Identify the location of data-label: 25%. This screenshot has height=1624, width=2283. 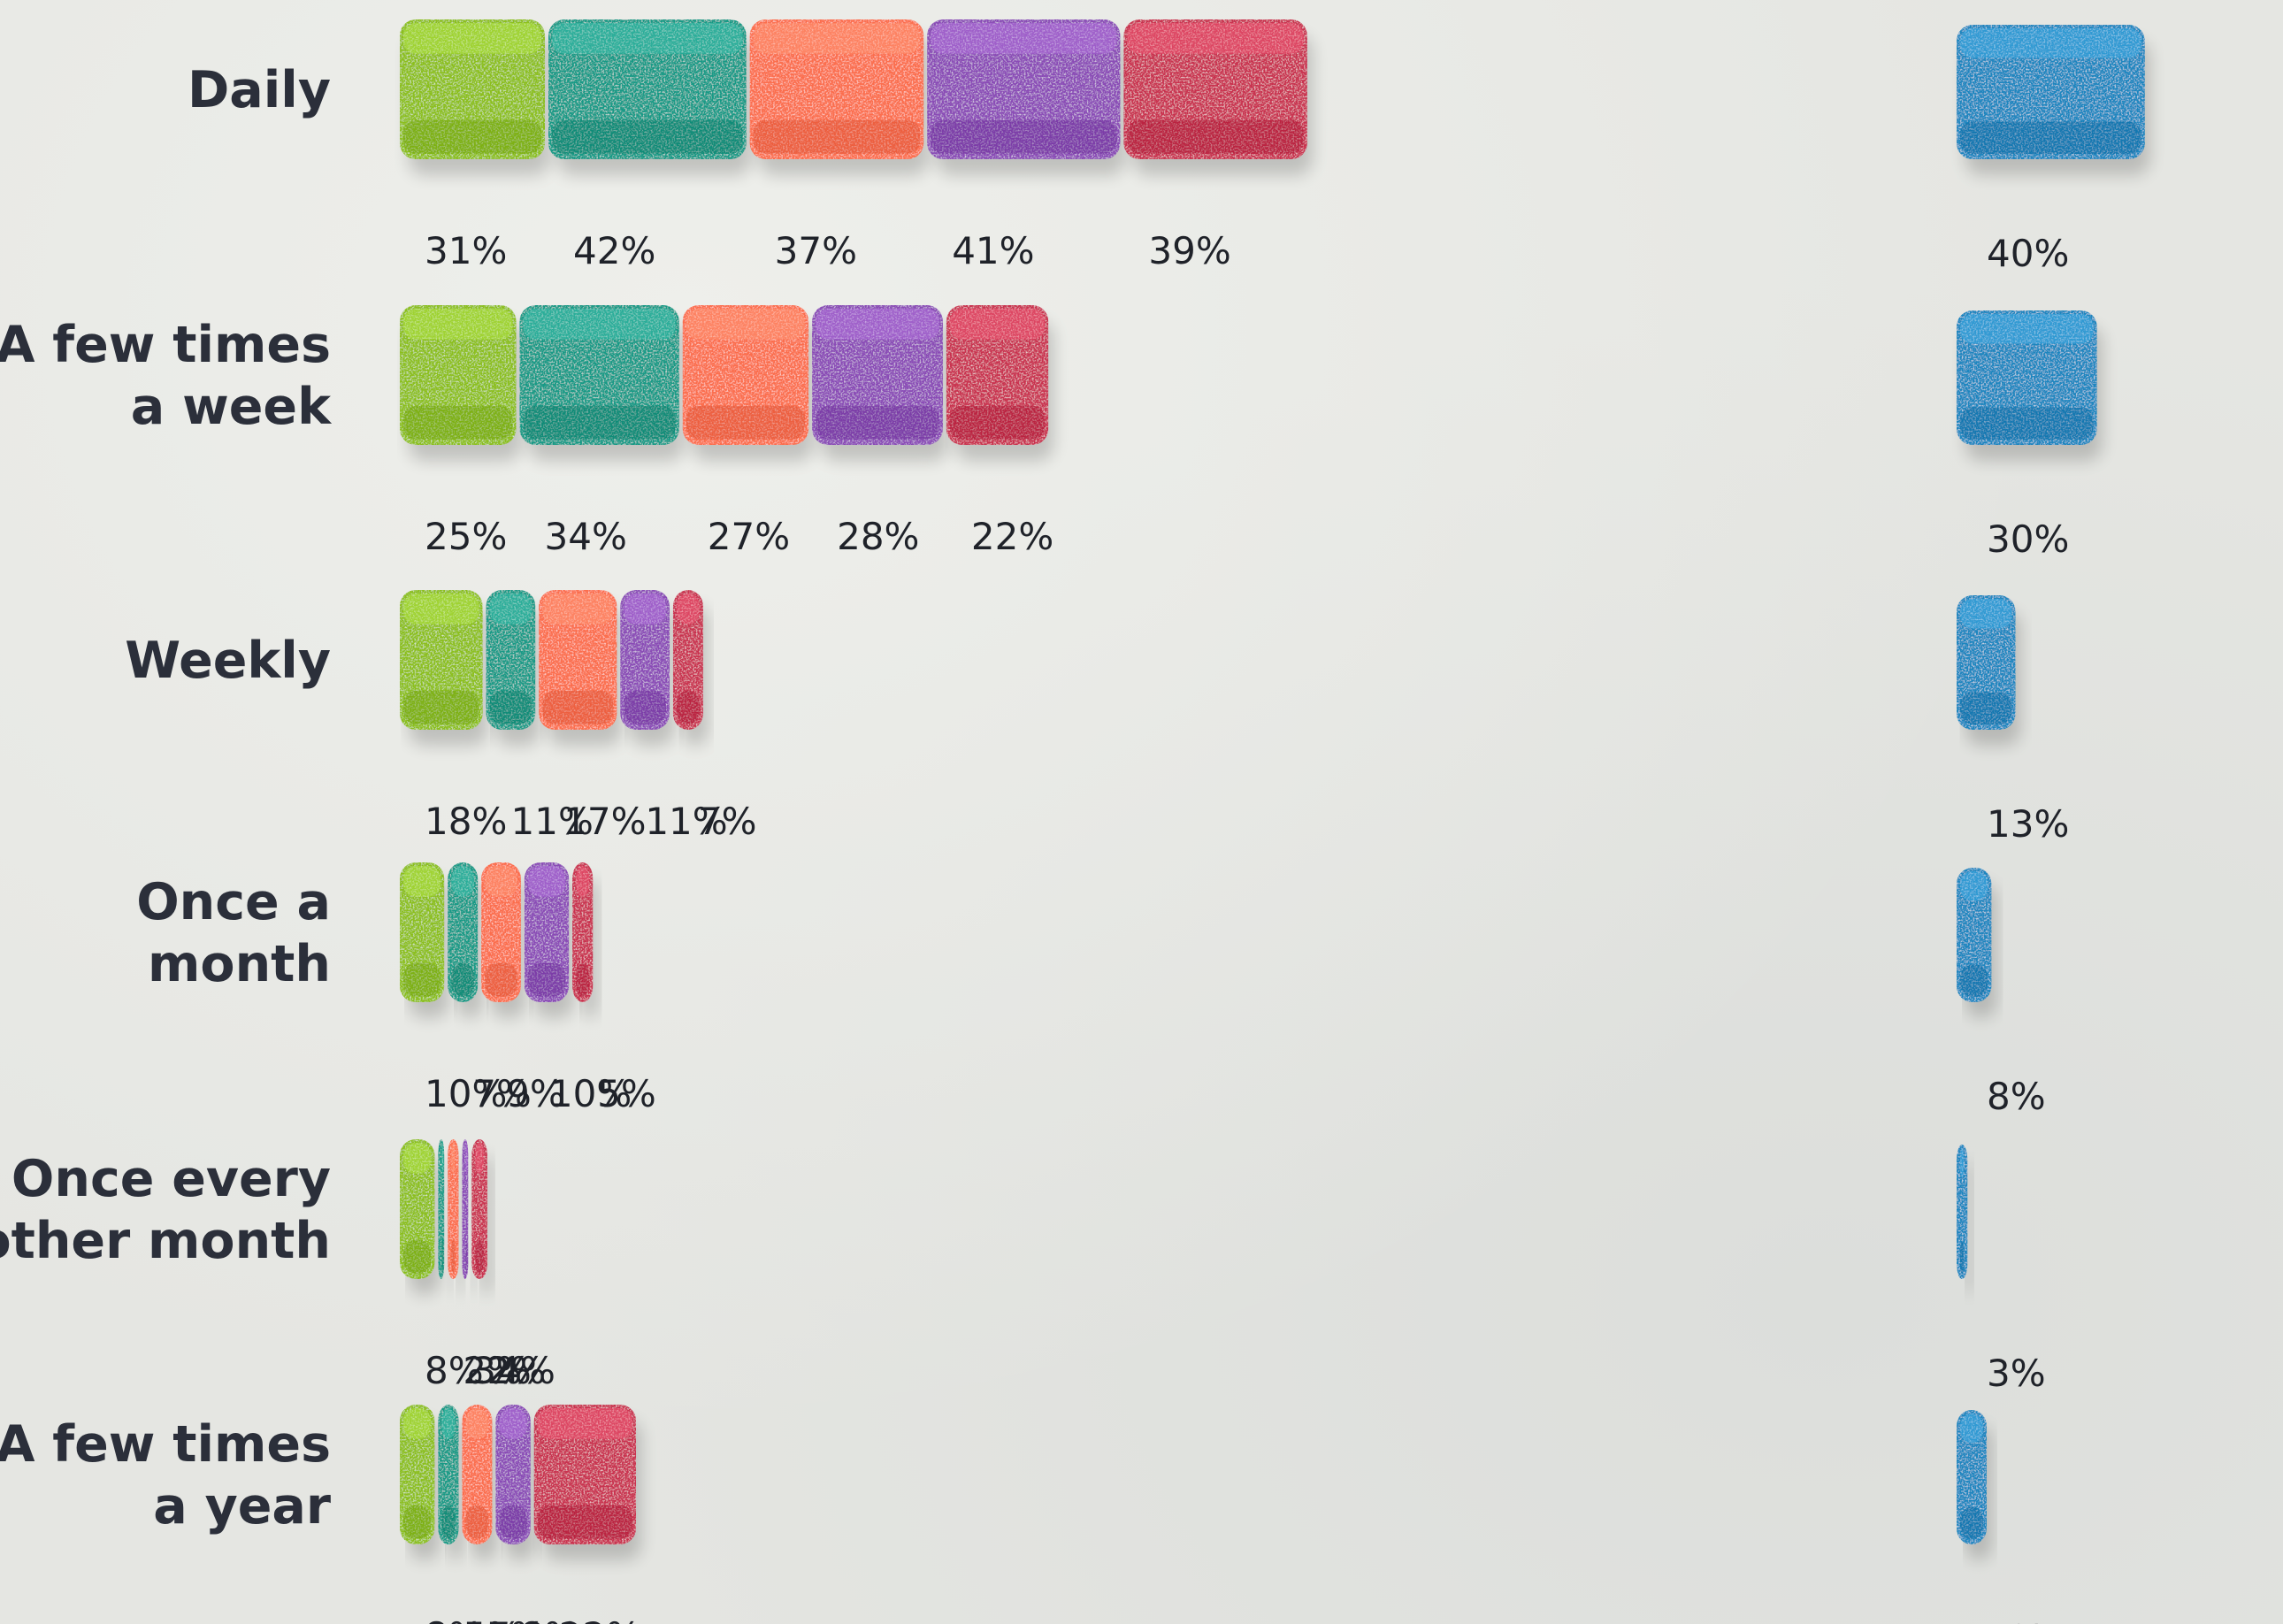
(466, 536).